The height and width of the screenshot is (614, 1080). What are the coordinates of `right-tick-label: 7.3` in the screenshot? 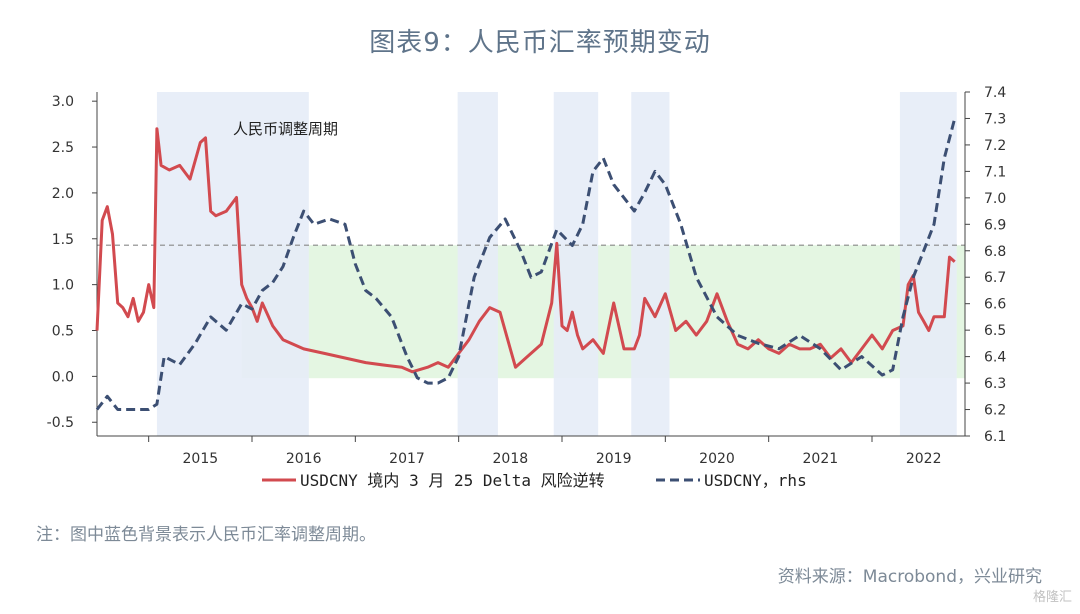 It's located at (995, 119).